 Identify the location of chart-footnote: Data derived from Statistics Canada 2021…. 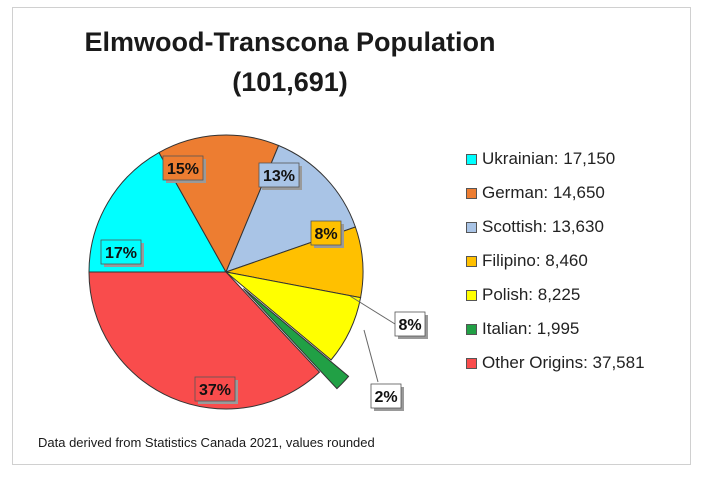
(206, 442).